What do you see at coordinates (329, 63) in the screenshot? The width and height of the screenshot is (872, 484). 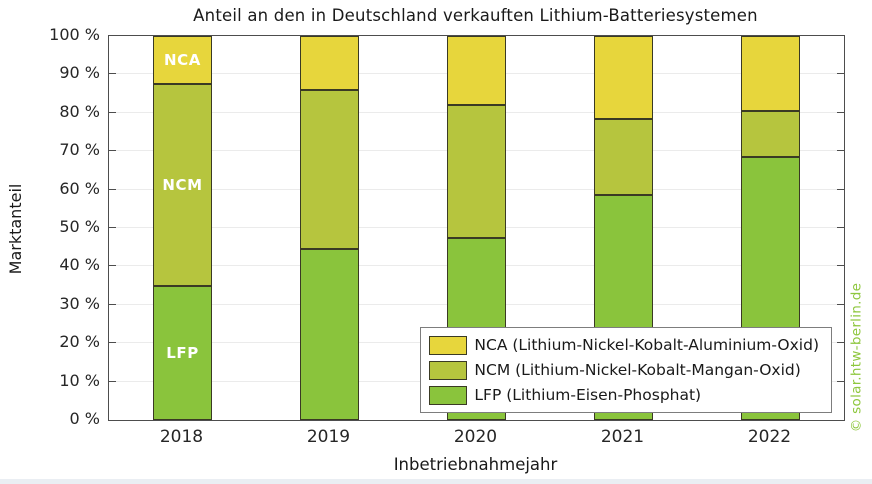 I see `bar-segment-nca-2019` at bounding box center [329, 63].